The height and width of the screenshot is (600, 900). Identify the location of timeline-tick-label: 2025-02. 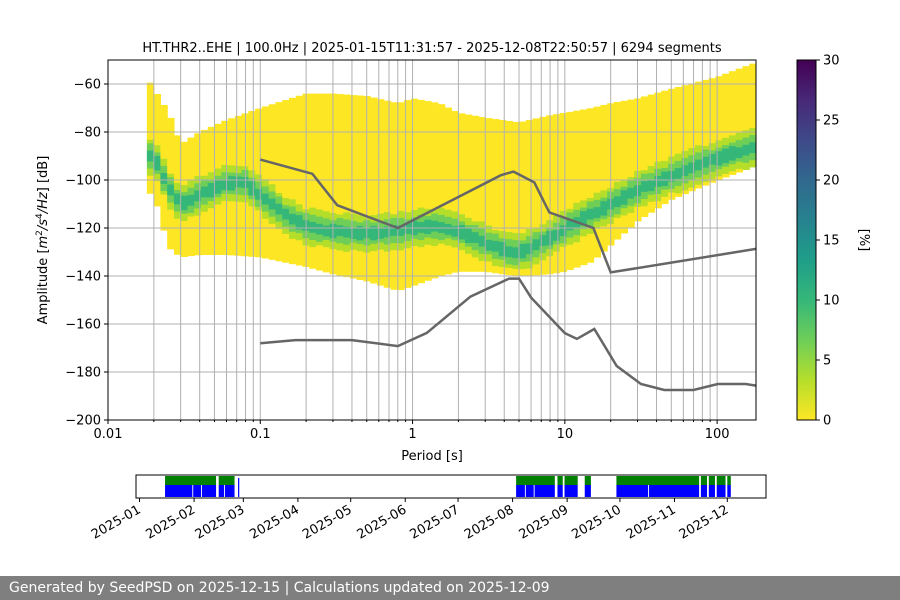
(171, 522).